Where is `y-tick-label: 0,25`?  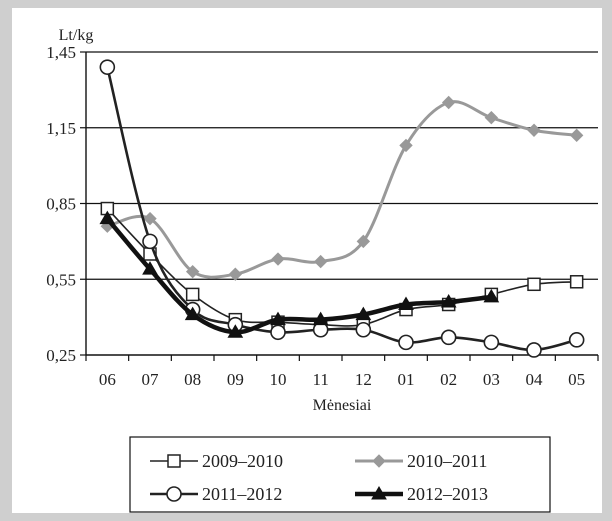 y-tick-label: 0,25 is located at coordinates (61, 355).